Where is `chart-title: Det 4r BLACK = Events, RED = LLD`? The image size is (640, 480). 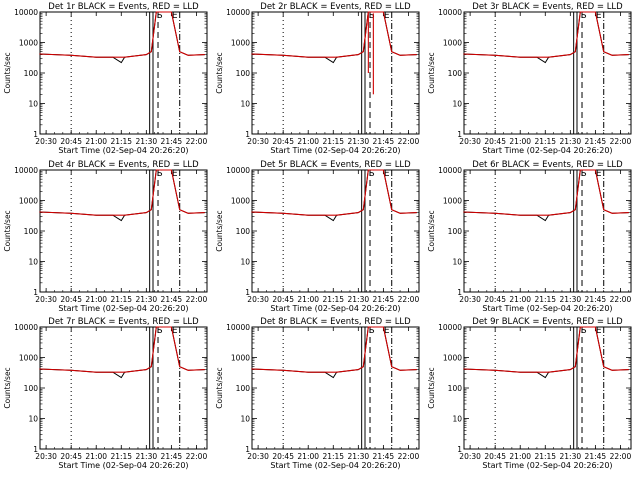
chart-title: Det 4r BLACK = Events, RED = LLD is located at coordinates (123, 165).